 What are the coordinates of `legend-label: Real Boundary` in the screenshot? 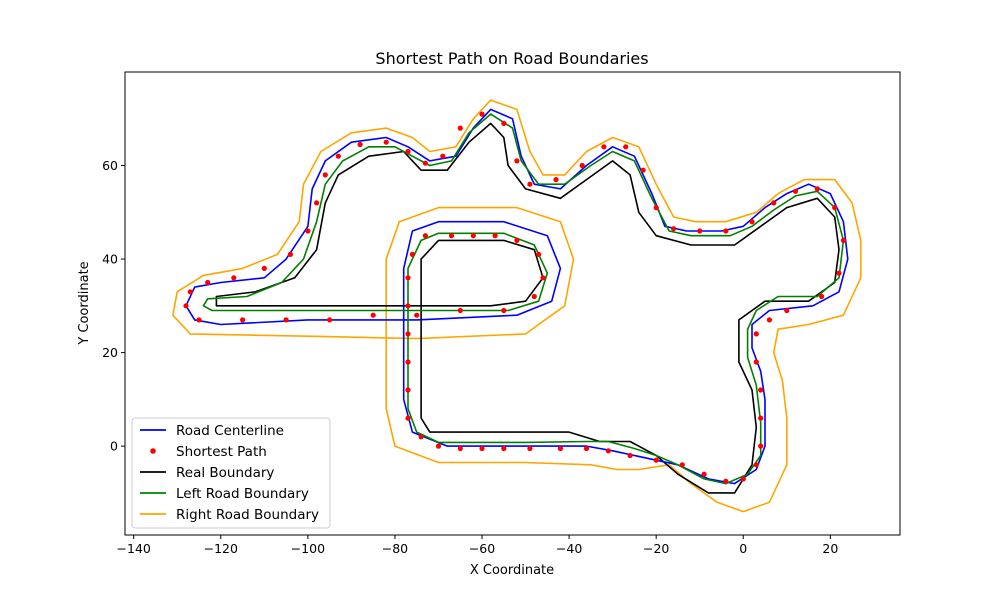 It's located at (225, 473).